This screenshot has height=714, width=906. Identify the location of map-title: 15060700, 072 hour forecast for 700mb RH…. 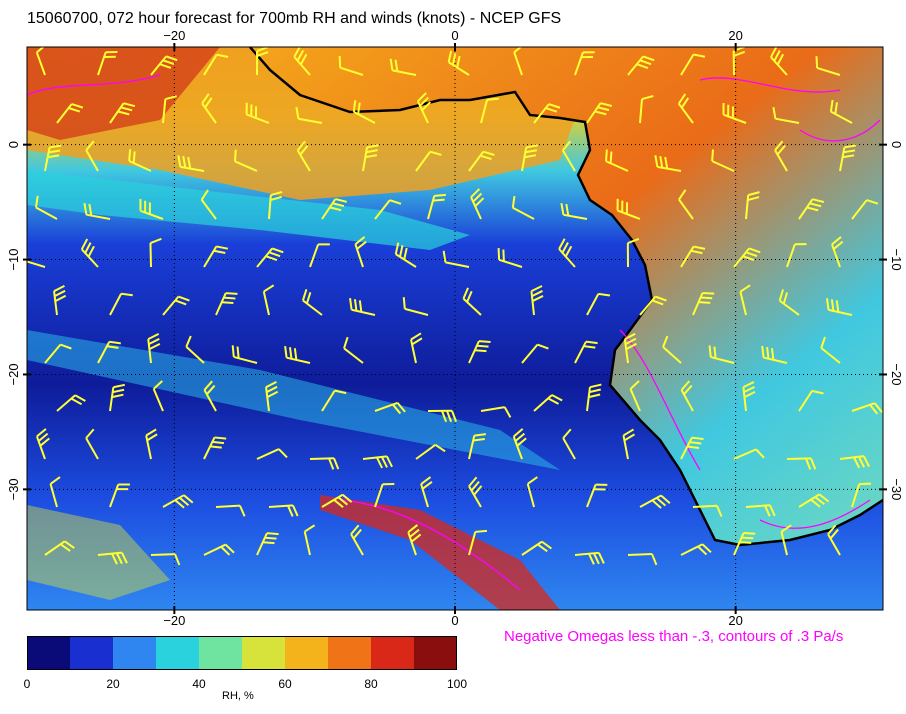
(294, 18).